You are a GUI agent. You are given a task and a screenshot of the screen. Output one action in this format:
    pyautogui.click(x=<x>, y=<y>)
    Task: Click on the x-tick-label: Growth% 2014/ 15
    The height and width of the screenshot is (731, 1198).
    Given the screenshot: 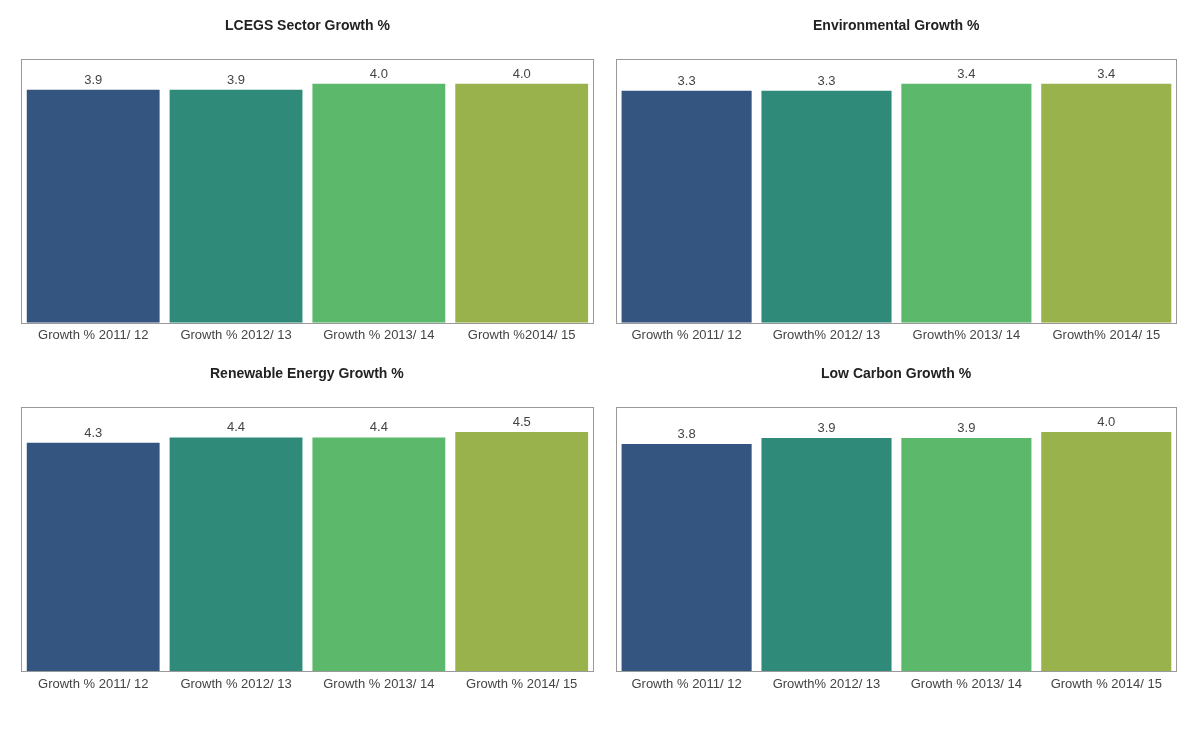 What is the action you would take?
    pyautogui.click(x=1106, y=335)
    